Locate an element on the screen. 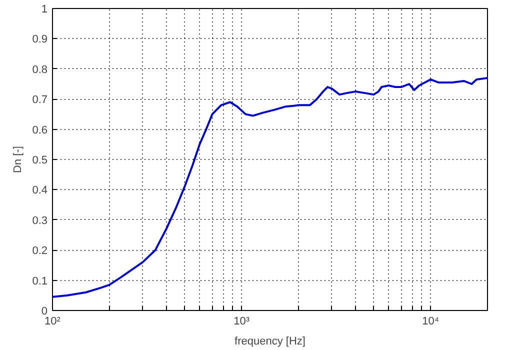 The width and height of the screenshot is (509, 350). y-tick-label: 0.4 is located at coordinates (40, 190).